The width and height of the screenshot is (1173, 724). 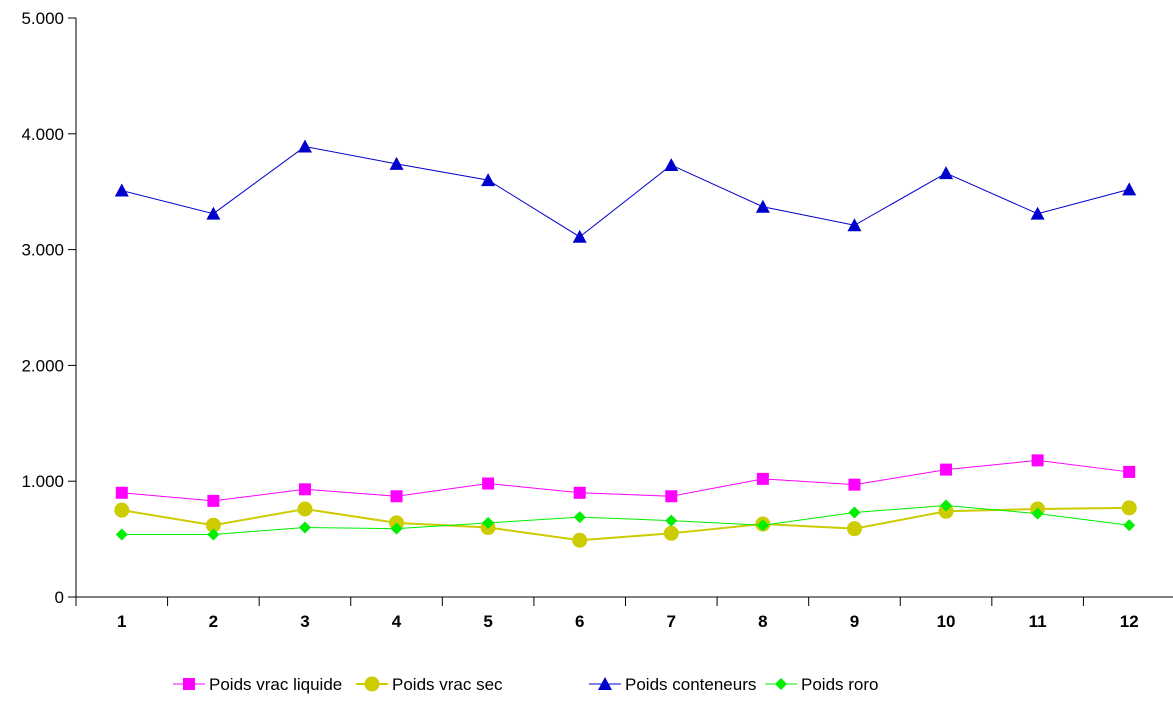 What do you see at coordinates (213, 621) in the screenshot?
I see `x-tick-label: 2` at bounding box center [213, 621].